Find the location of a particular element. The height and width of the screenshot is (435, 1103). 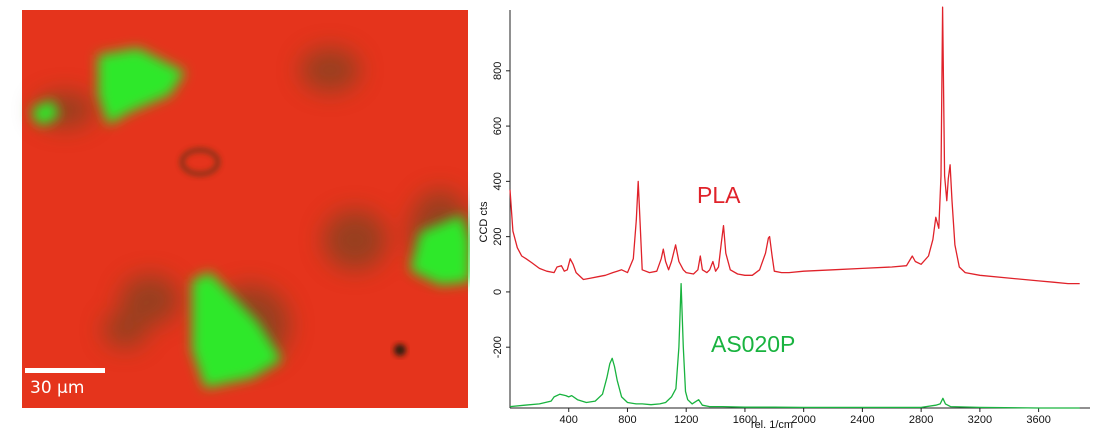

y-axis-label: CCD cts is located at coordinates (484, 221).